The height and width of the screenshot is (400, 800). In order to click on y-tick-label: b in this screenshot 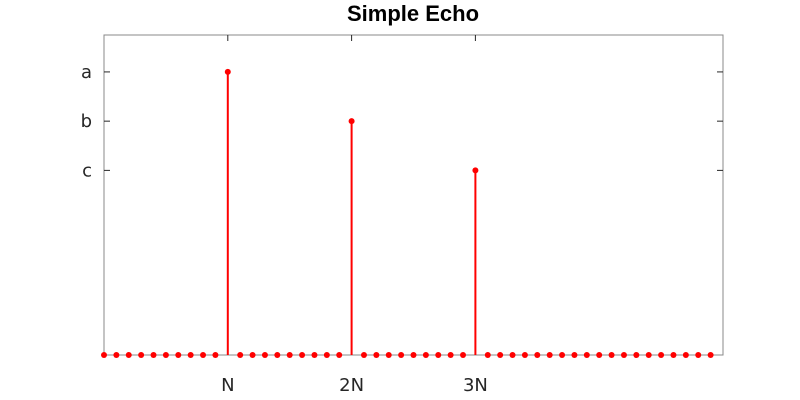, I will do `click(86, 121)`.